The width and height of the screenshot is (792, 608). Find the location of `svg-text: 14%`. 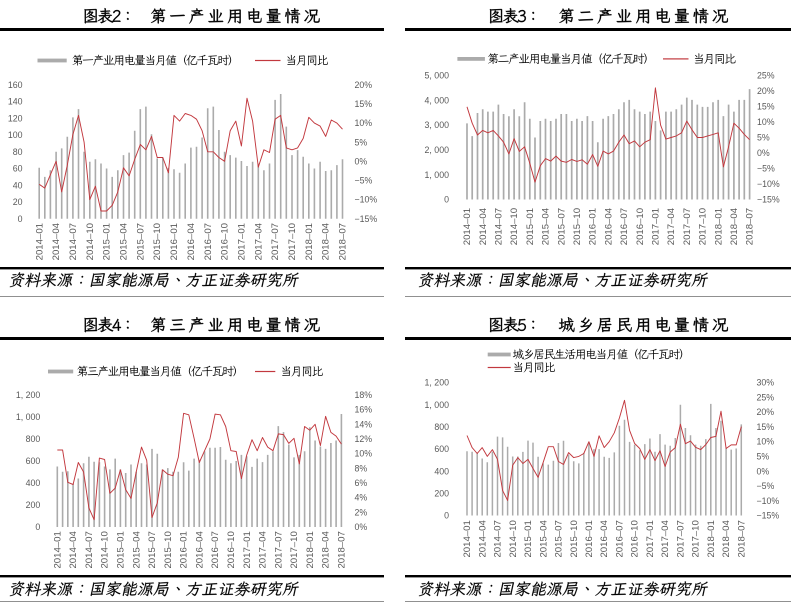

svg-text: 14% is located at coordinates (364, 424).